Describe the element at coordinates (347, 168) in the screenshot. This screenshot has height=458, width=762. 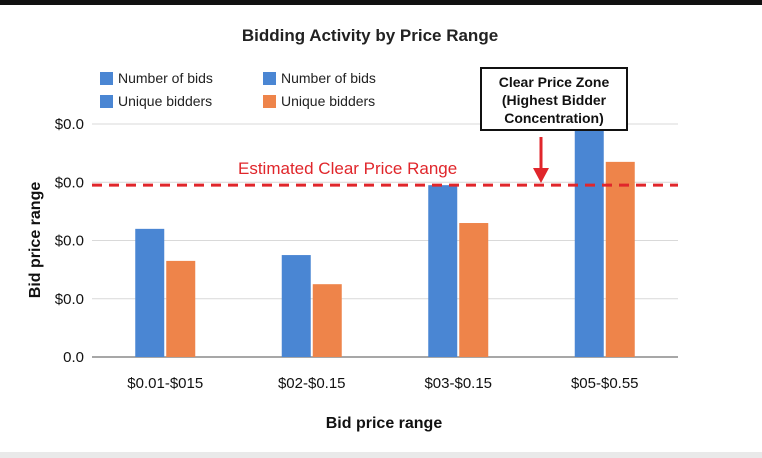
I see `reference-line-label: Estimated Clear Price Range` at that location.